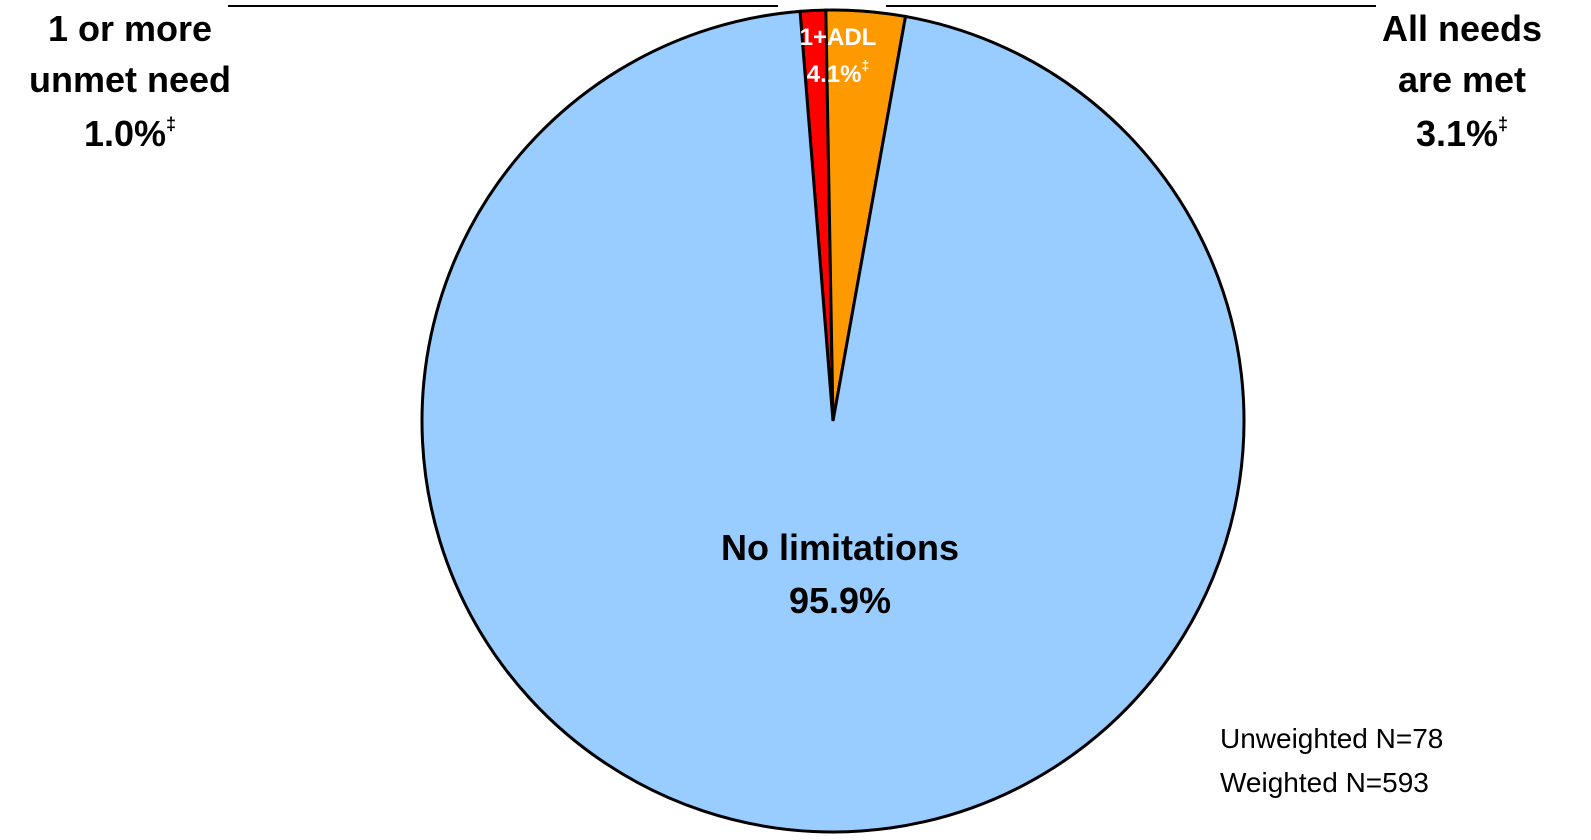 Image resolution: width=1591 pixels, height=840 pixels. I want to click on slice-red-footnote: ‡, so click(171, 124).